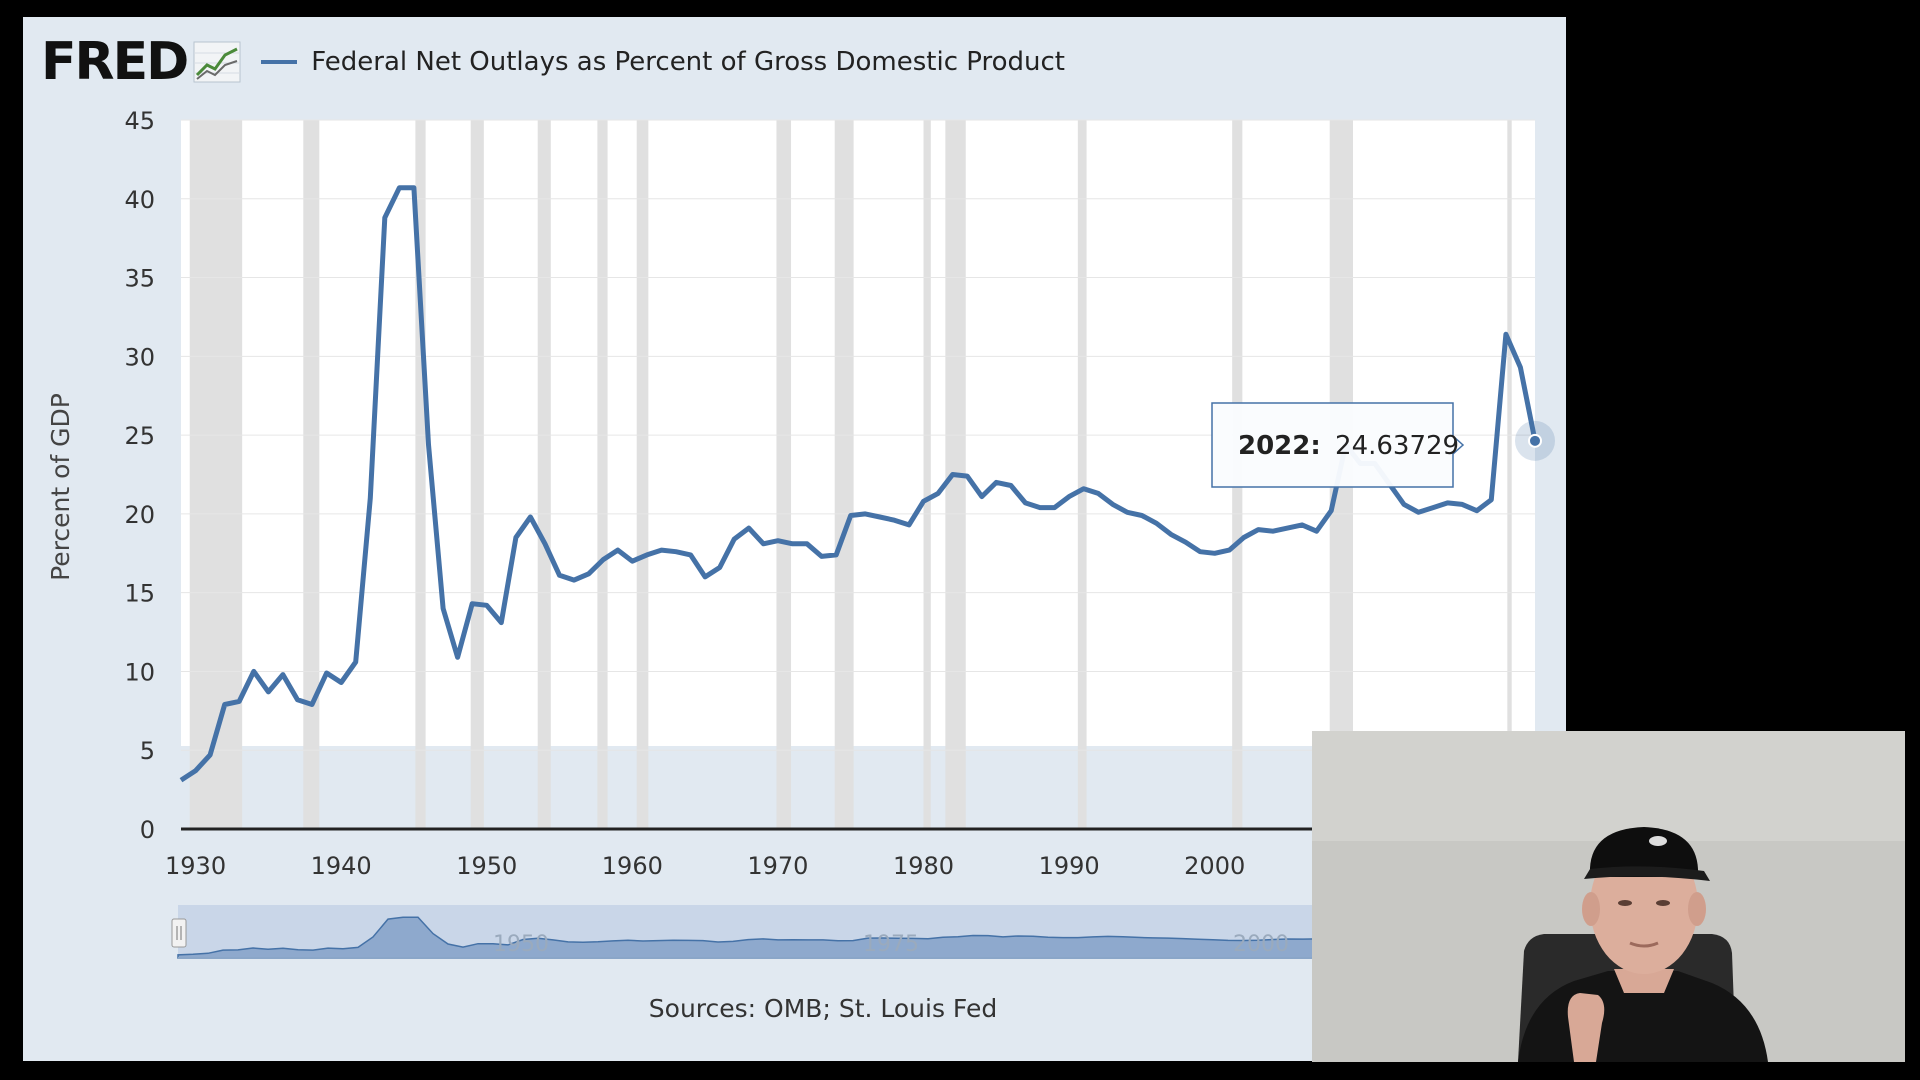 The width and height of the screenshot is (1920, 1080). Describe the element at coordinates (982, 497) in the screenshot. I see `data-point-1984` at that location.